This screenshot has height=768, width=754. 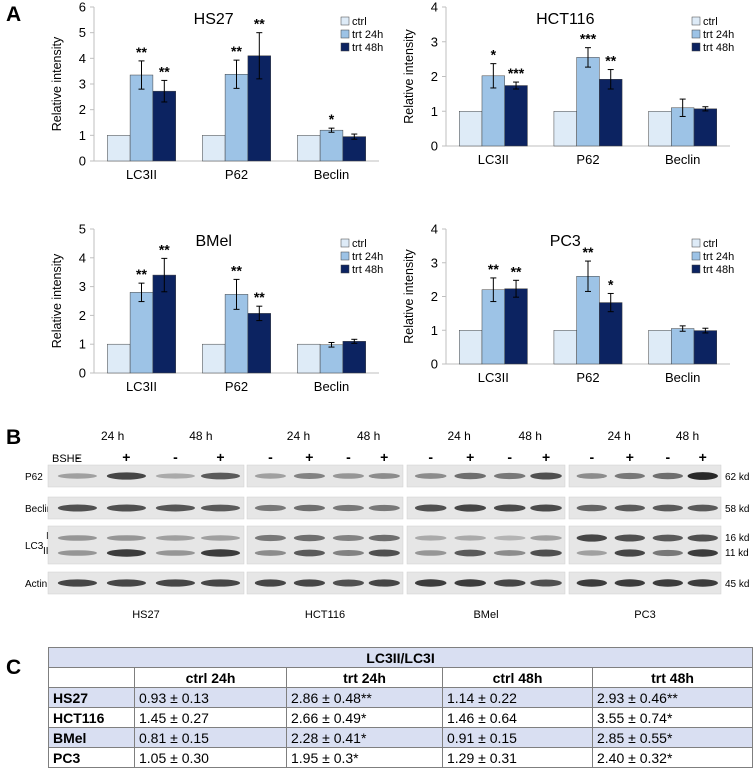 I want to click on blot-panel-hs27: 24 h 48 h- + - +HS27, so click(x=146, y=525).